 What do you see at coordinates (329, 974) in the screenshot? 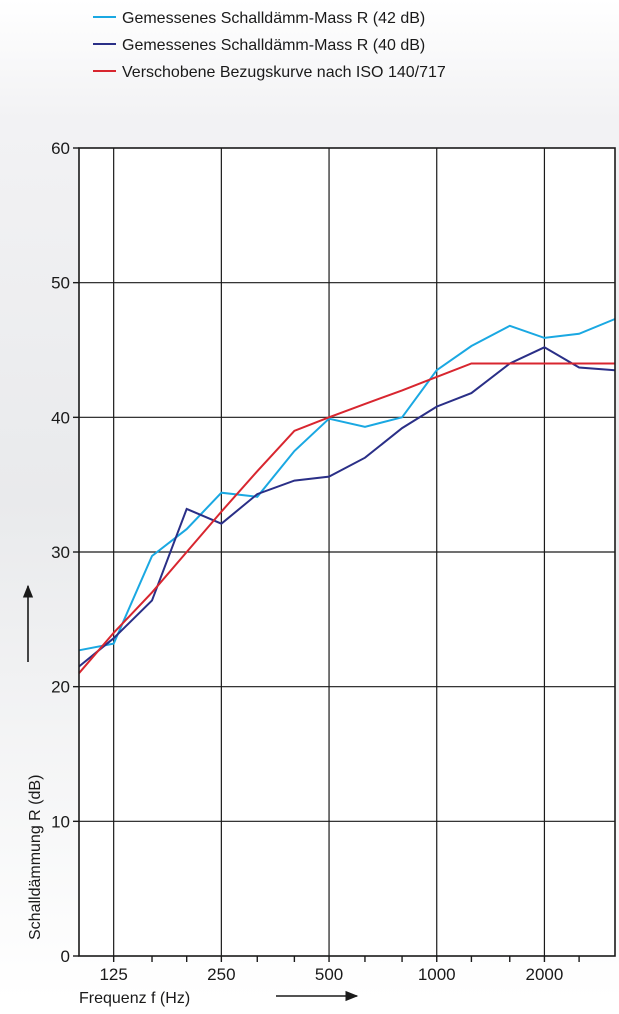
I see `x-tick-label: 500` at bounding box center [329, 974].